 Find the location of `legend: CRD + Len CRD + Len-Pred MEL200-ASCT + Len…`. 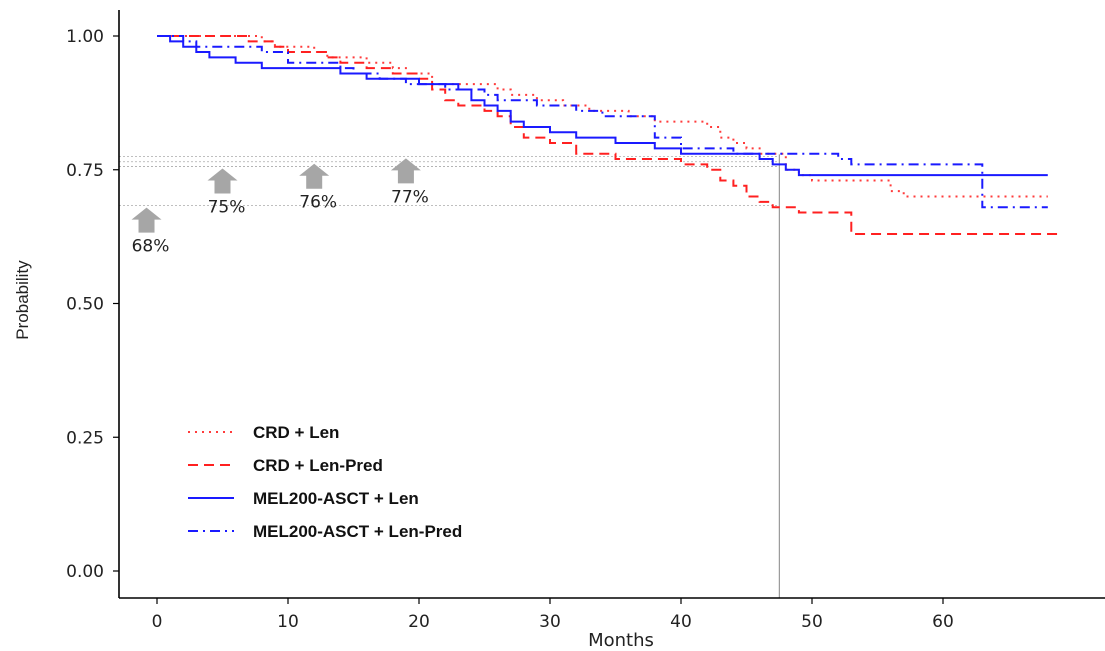

legend: CRD + Len CRD + Len-Pred MEL200-ASCT + Len… is located at coordinates (325, 482).